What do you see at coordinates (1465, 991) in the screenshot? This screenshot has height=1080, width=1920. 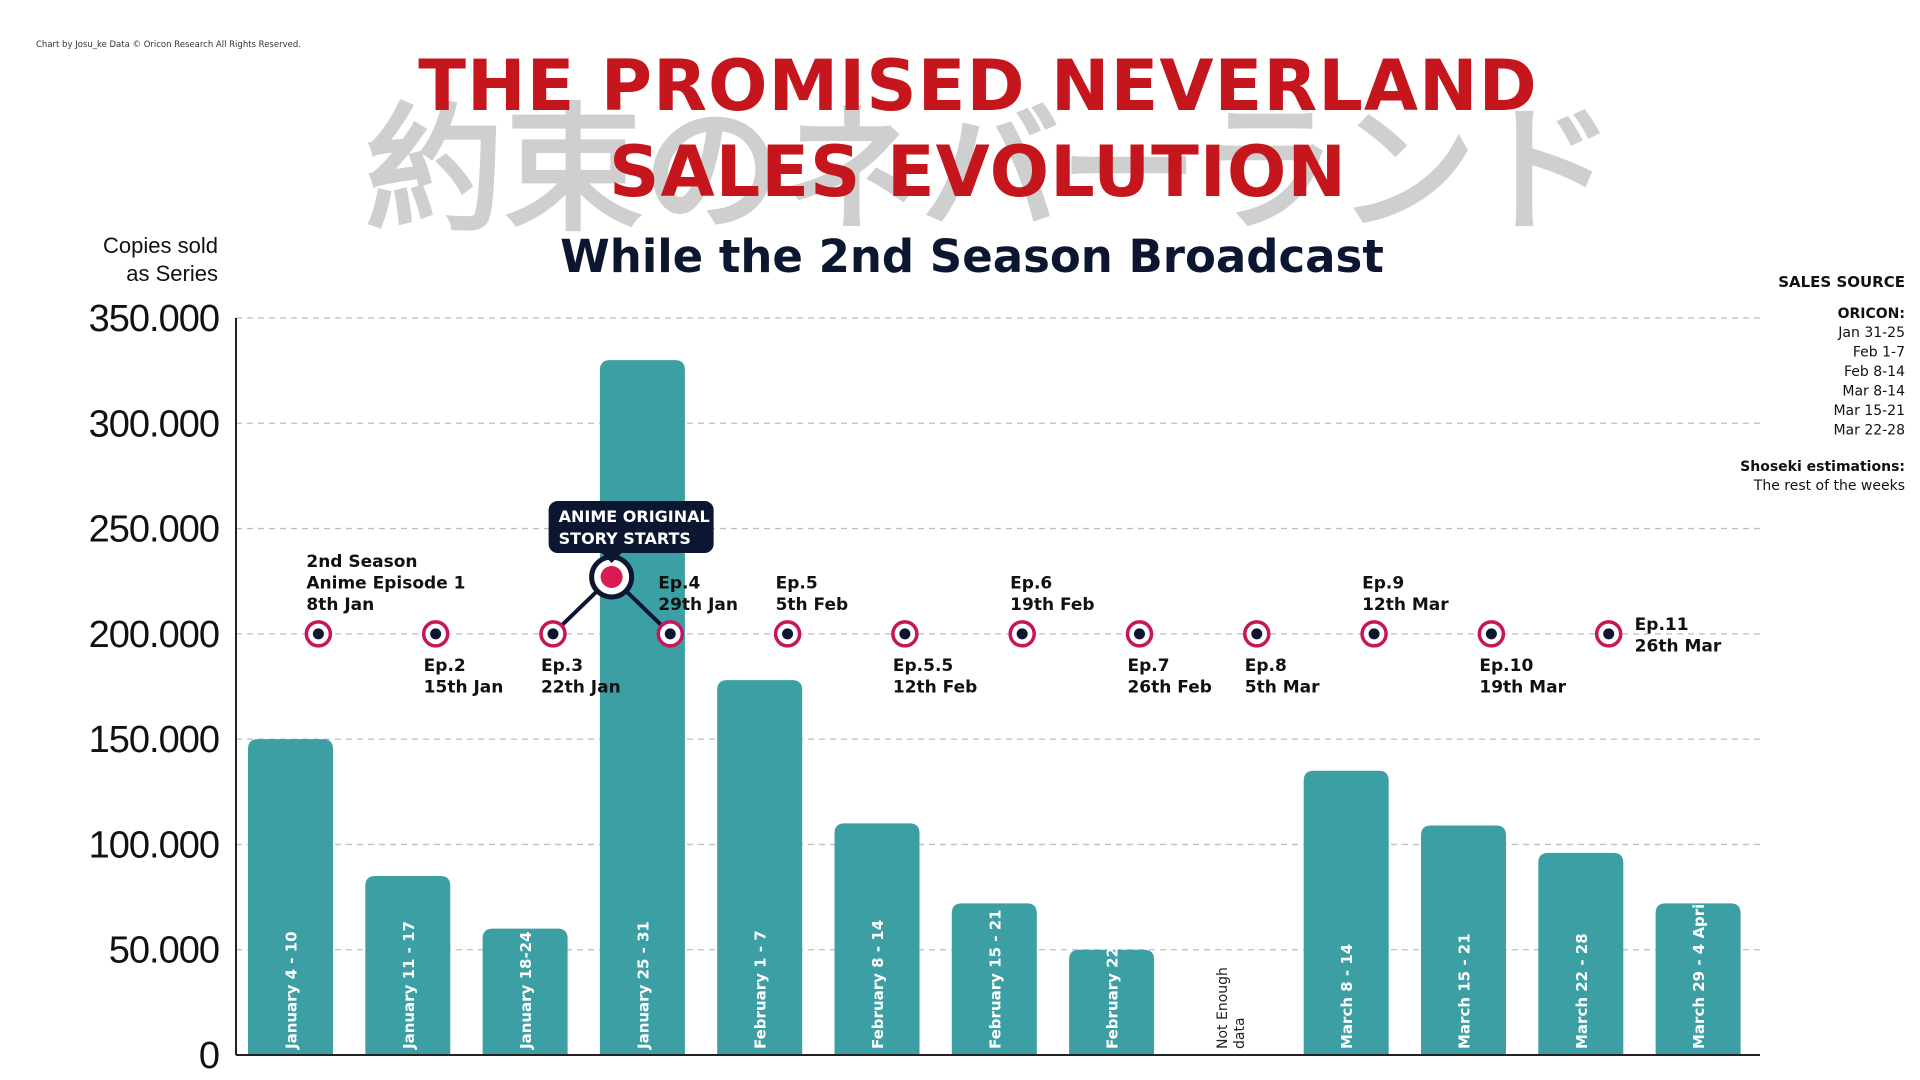 I see `category-label-10: March 15 - 21` at bounding box center [1465, 991].